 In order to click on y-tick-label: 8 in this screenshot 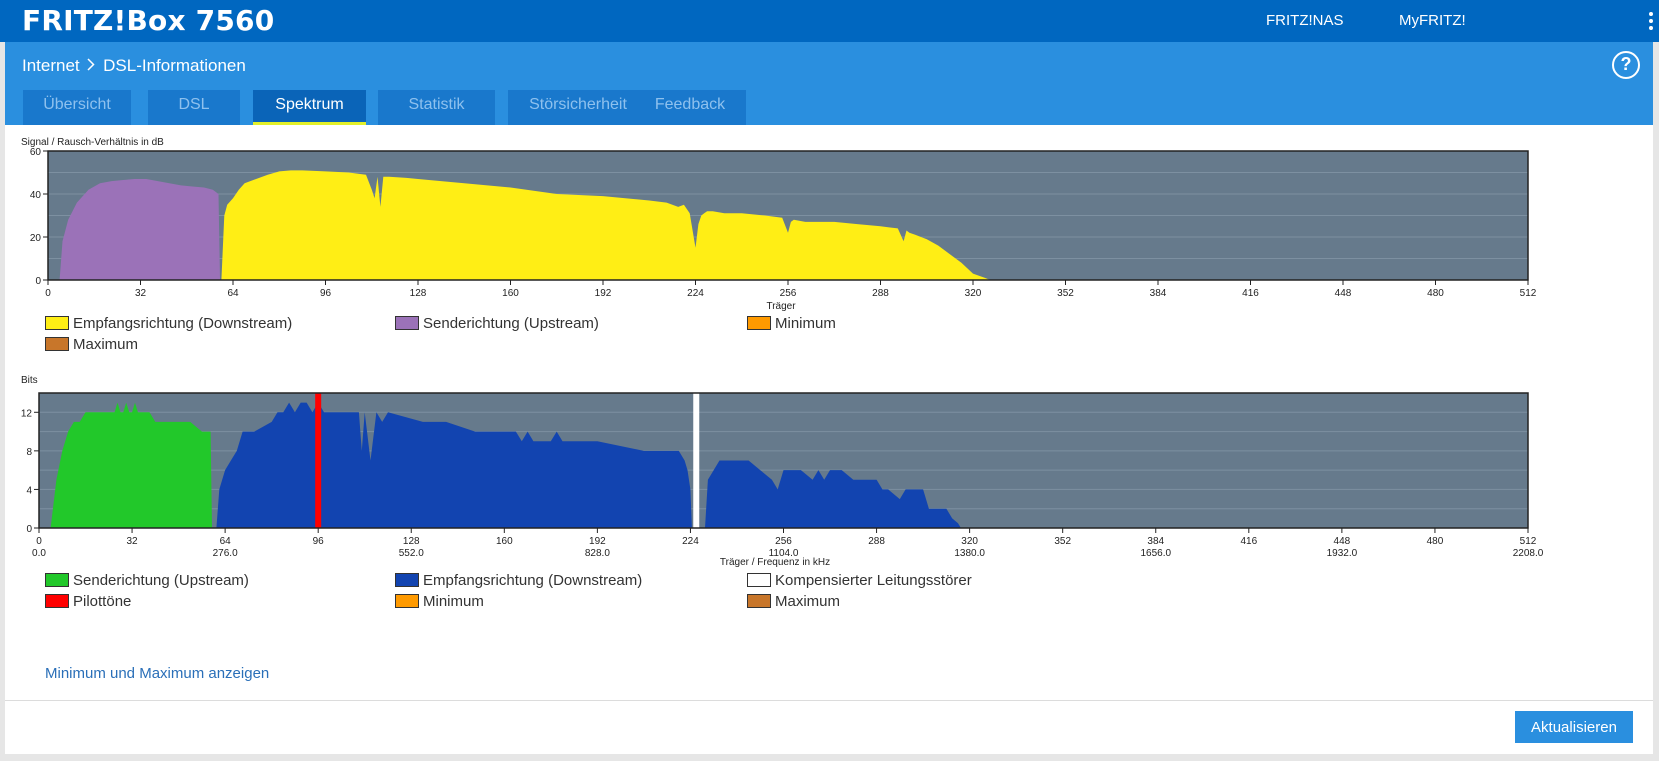, I will do `click(29, 452)`.